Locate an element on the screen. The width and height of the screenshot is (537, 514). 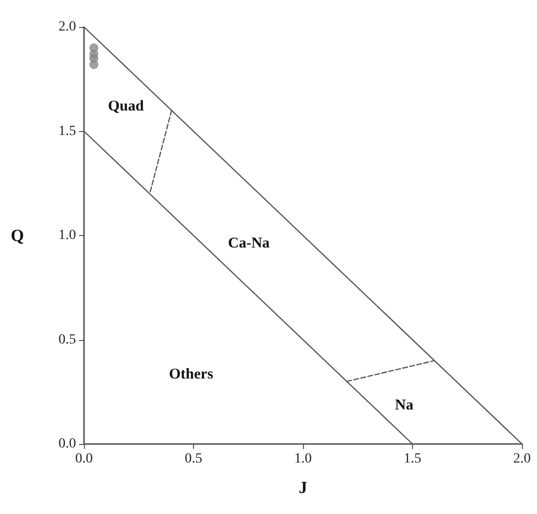
annotation: Quad is located at coordinates (126, 106).